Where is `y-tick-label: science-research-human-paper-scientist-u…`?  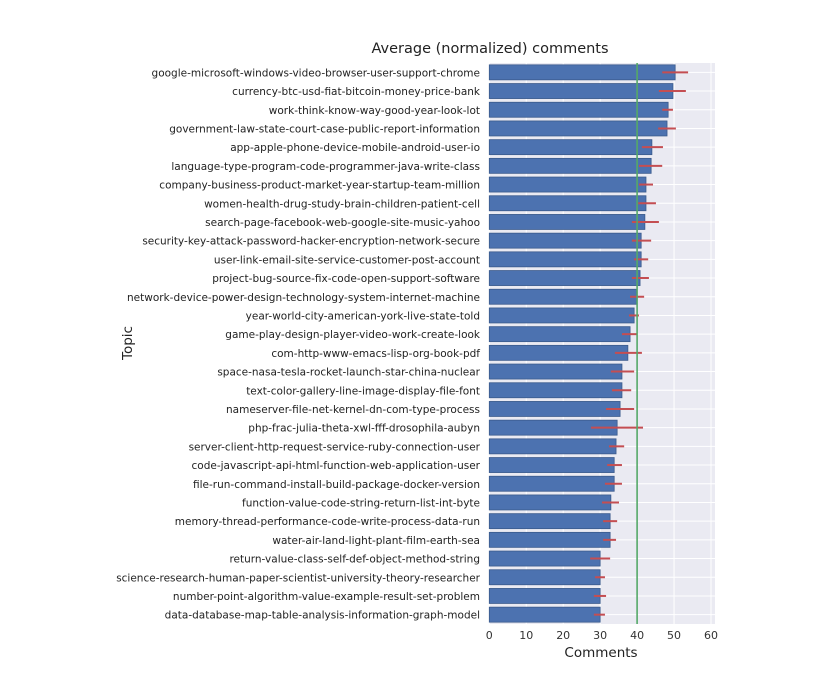 y-tick-label: science-research-human-paper-scientist-u… is located at coordinates (298, 578).